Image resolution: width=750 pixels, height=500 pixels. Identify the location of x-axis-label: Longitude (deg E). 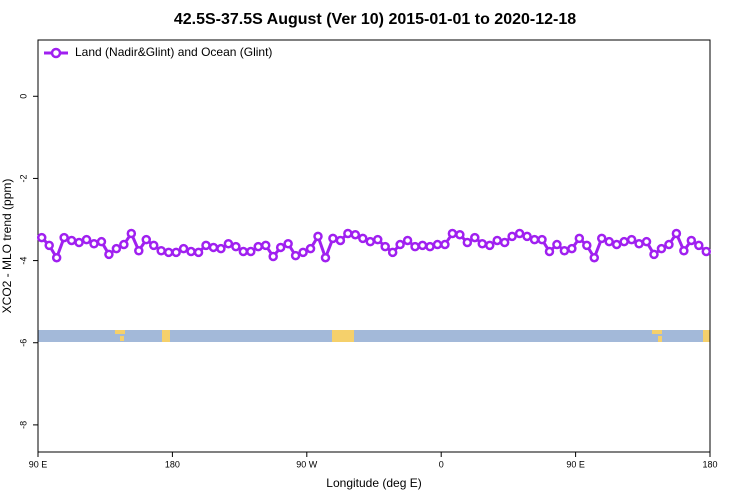
(373, 483).